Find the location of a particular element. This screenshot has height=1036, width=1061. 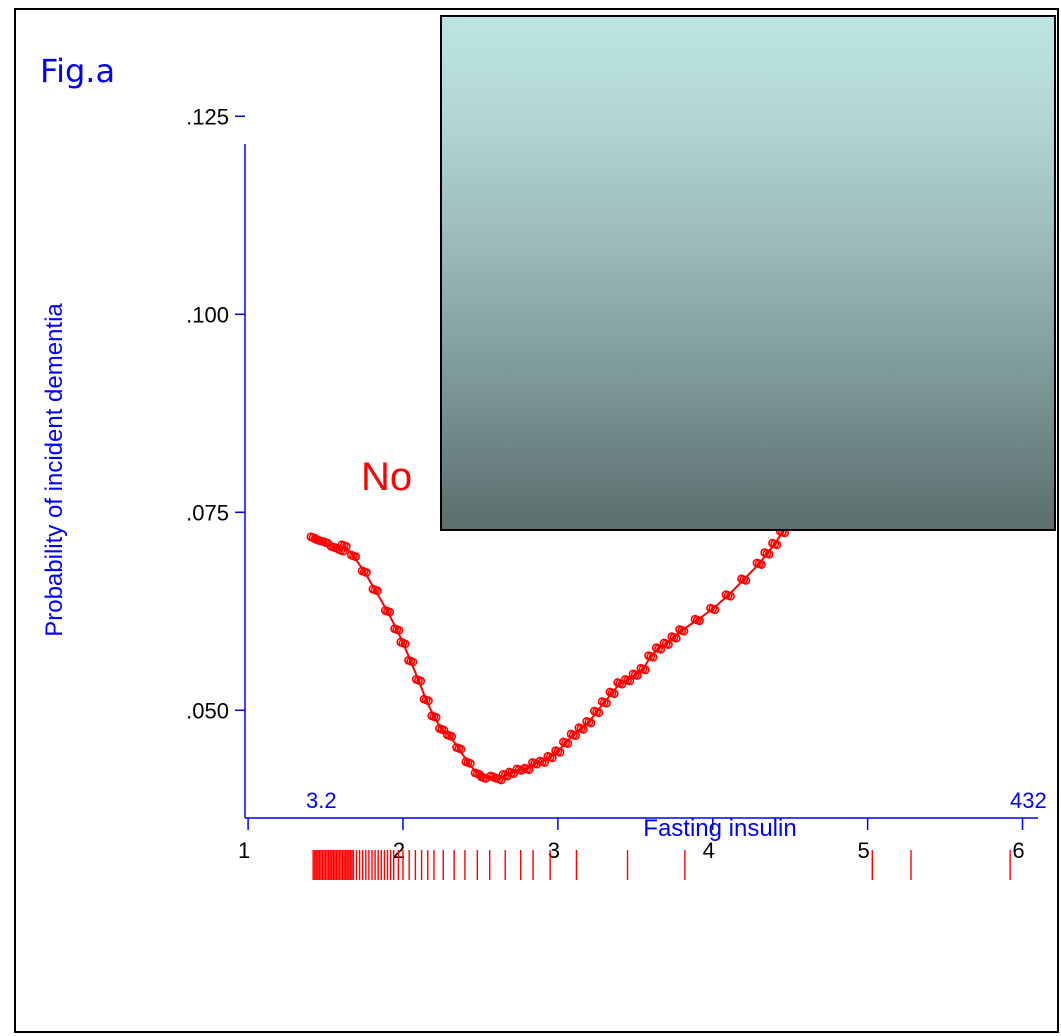

x-axis-label: Fasting insulin is located at coordinates (719, 828).